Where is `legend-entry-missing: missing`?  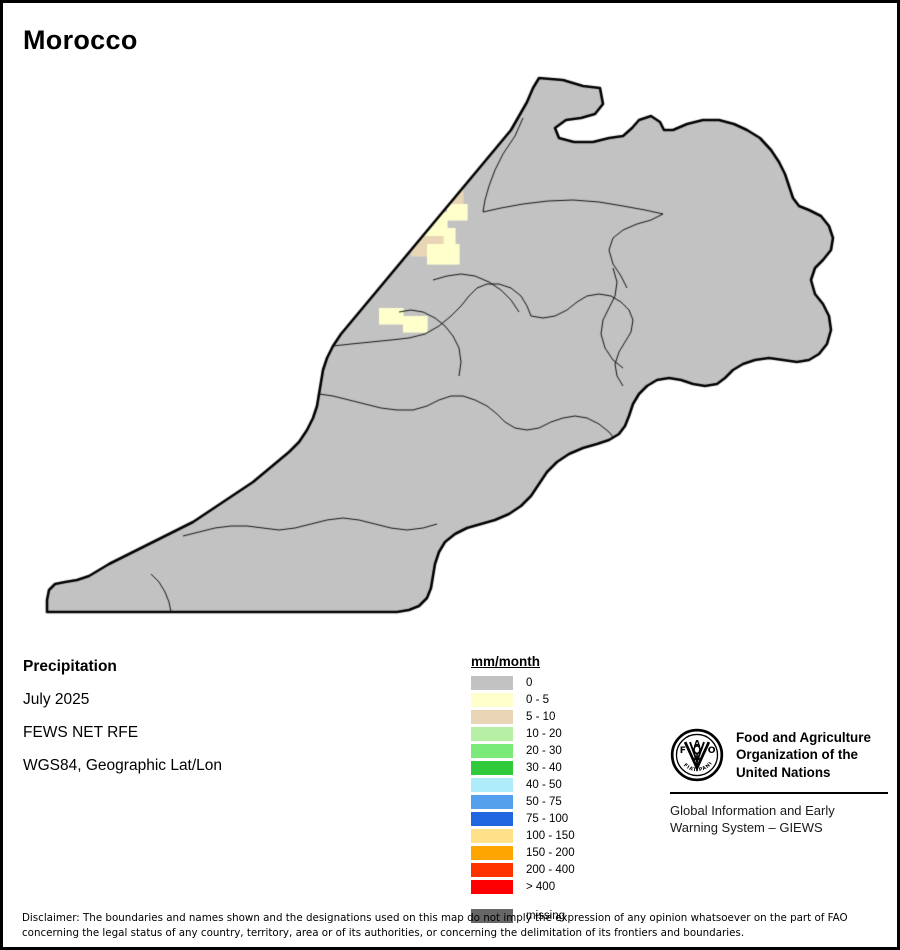
legend-entry-missing: missing is located at coordinates (556, 915).